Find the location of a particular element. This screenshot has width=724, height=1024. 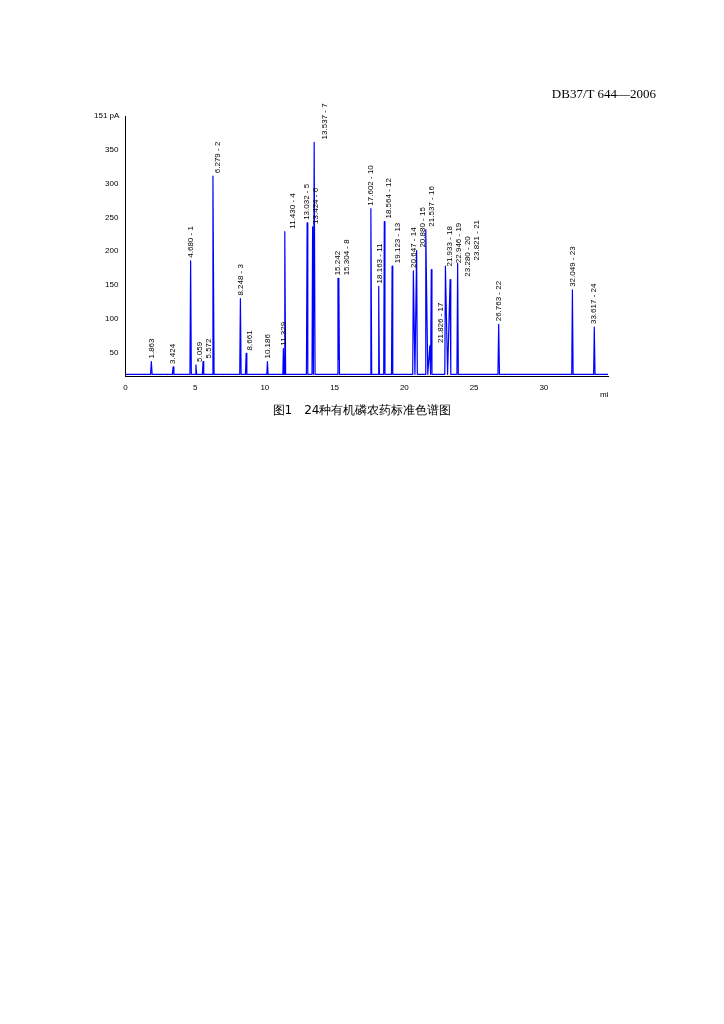

annotation: 5.059 is located at coordinates (199, 351).